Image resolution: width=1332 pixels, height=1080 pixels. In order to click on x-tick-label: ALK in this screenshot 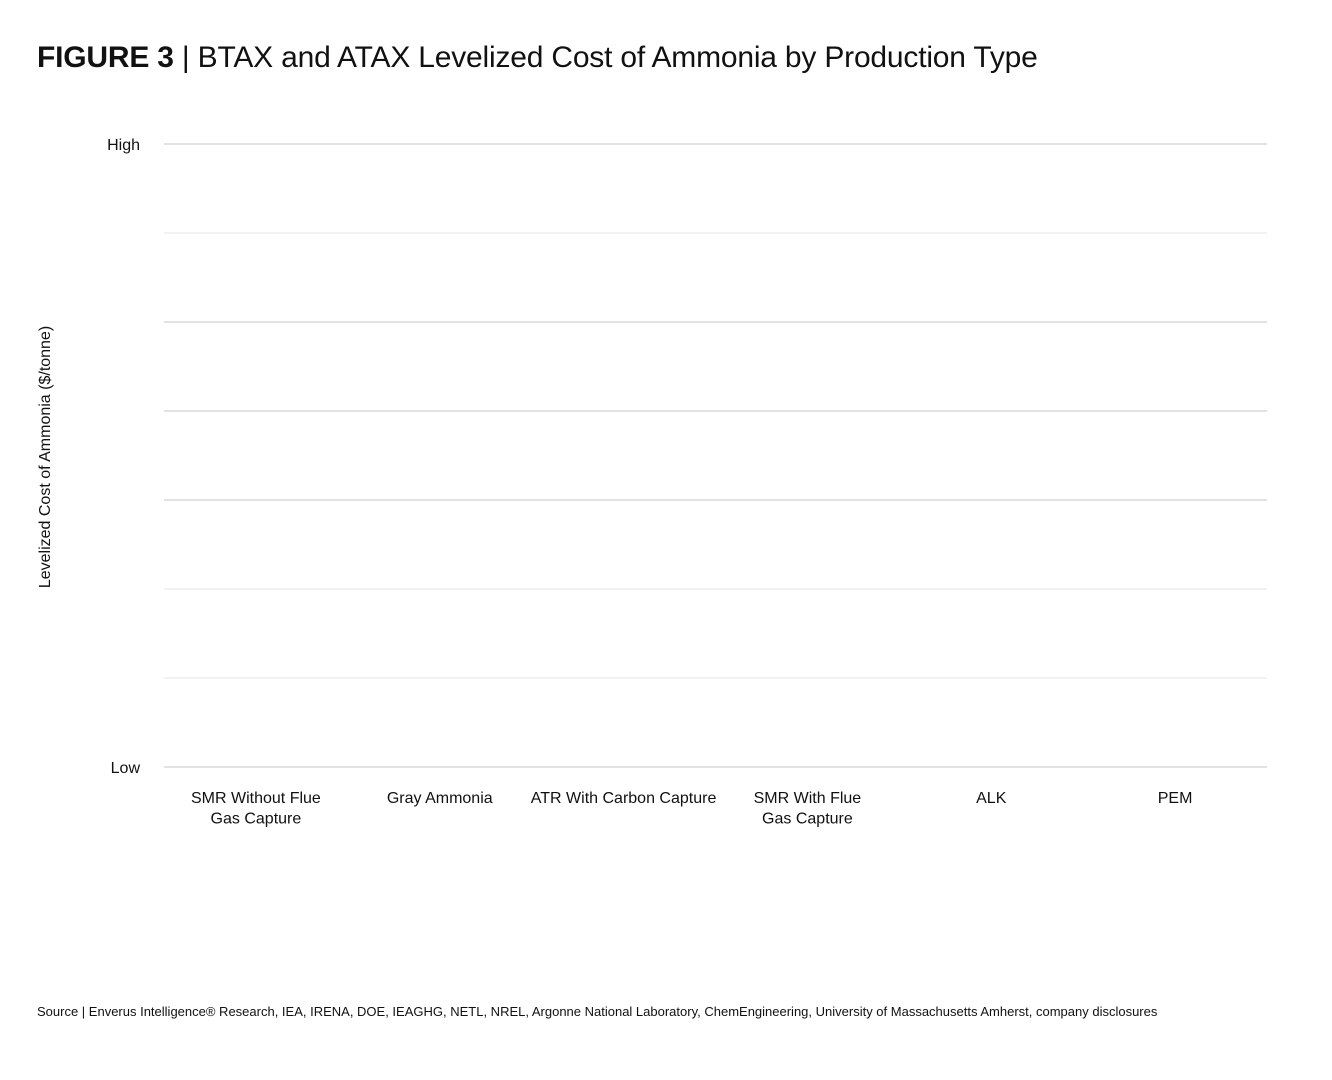, I will do `click(991, 798)`.